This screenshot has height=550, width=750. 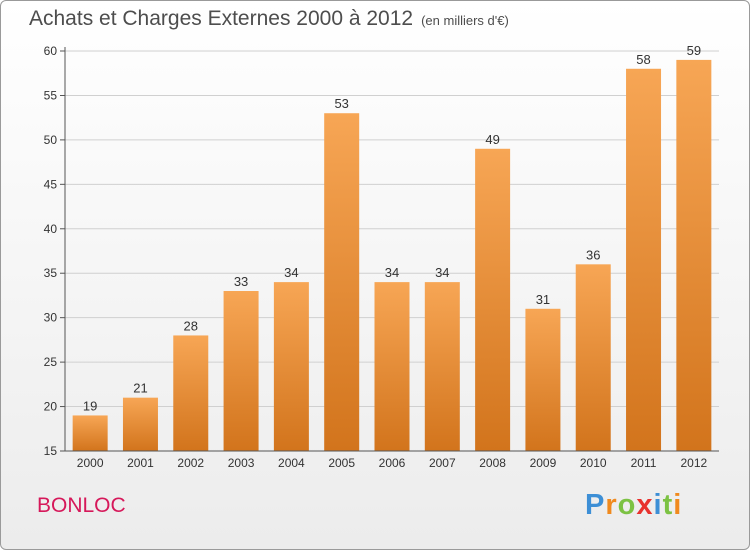 I want to click on x-tick-label: 2007, so click(x=442, y=463).